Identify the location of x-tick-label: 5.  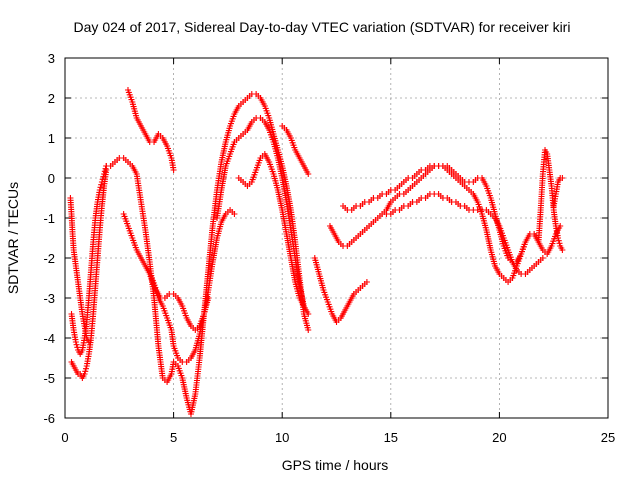
(173, 437).